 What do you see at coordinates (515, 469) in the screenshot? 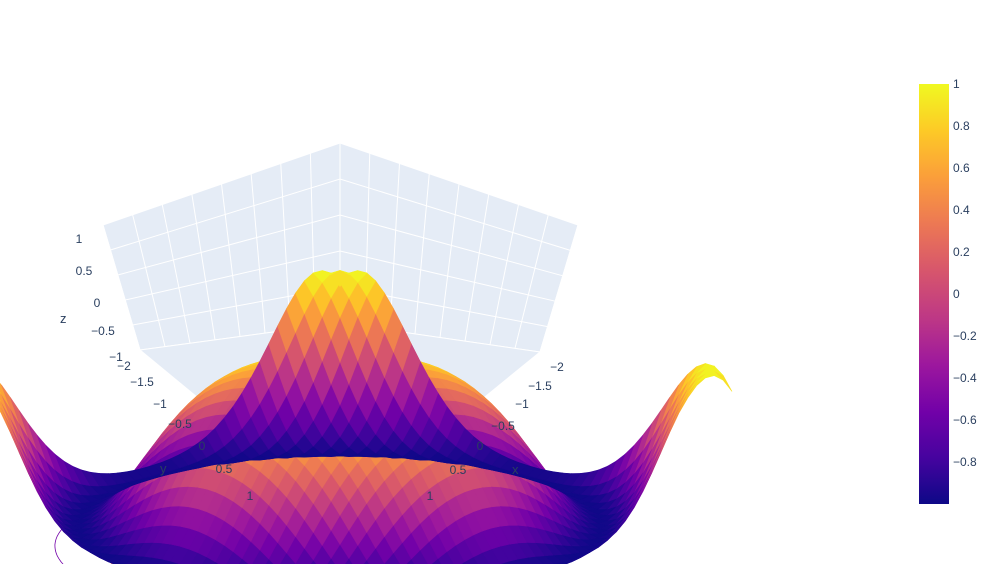
I see `x-axis-title: x` at bounding box center [515, 469].